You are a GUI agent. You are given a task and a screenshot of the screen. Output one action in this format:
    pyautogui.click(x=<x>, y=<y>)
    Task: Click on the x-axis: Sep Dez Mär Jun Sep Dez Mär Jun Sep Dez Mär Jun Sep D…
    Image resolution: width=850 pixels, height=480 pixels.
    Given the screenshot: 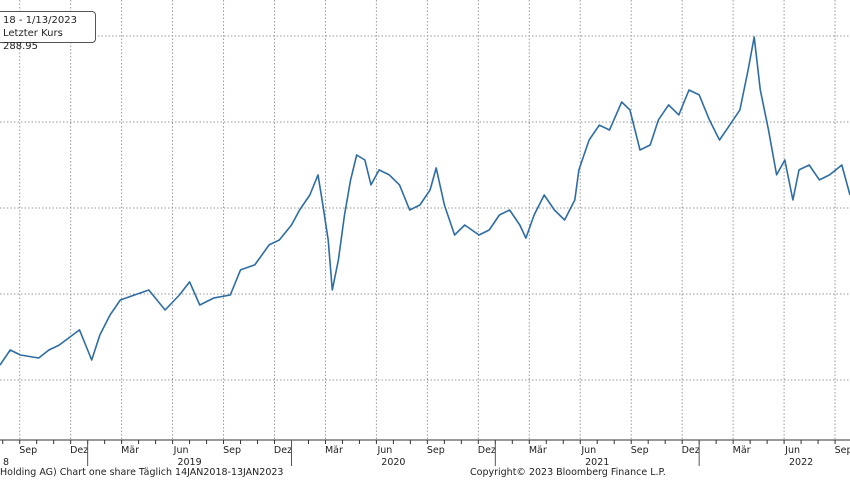 What is the action you would take?
    pyautogui.click(x=425, y=453)
    